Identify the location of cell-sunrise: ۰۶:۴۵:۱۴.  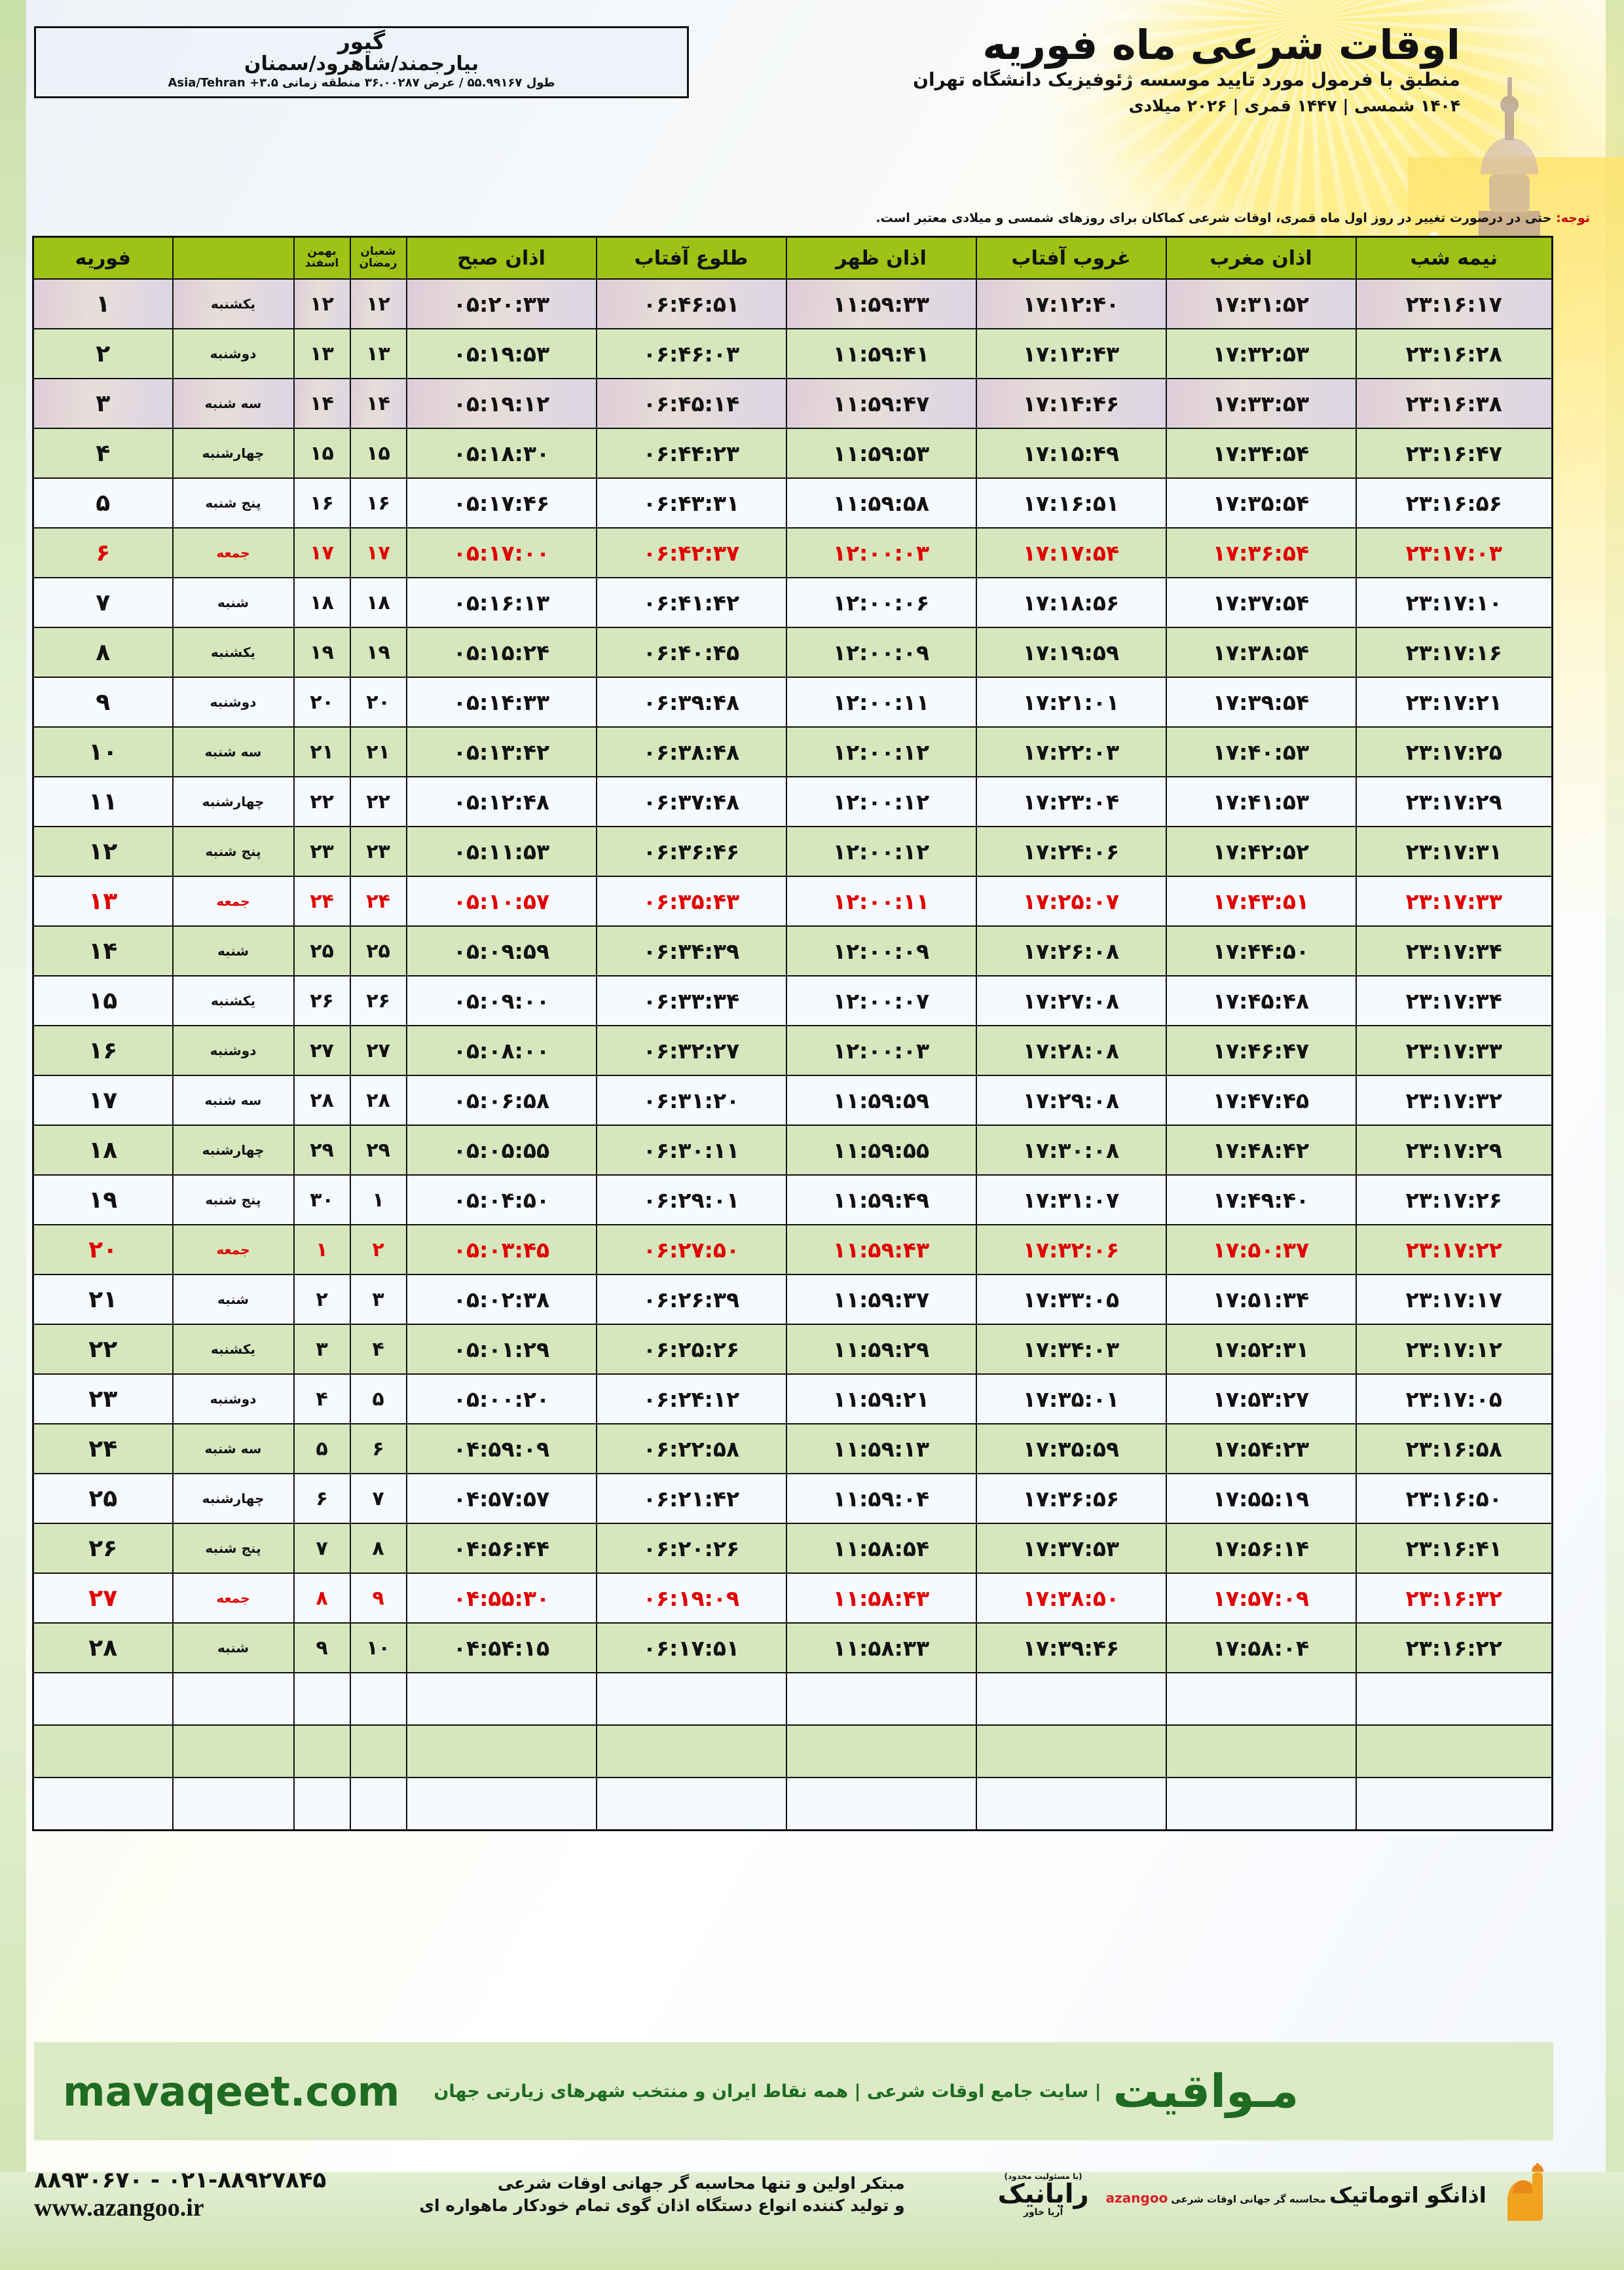
(691, 403).